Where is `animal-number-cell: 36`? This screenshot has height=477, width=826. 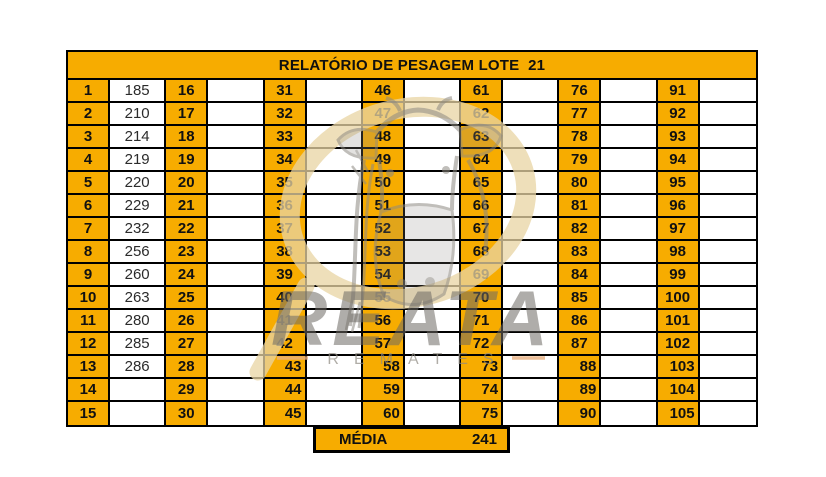
animal-number-cell: 36 is located at coordinates (285, 206).